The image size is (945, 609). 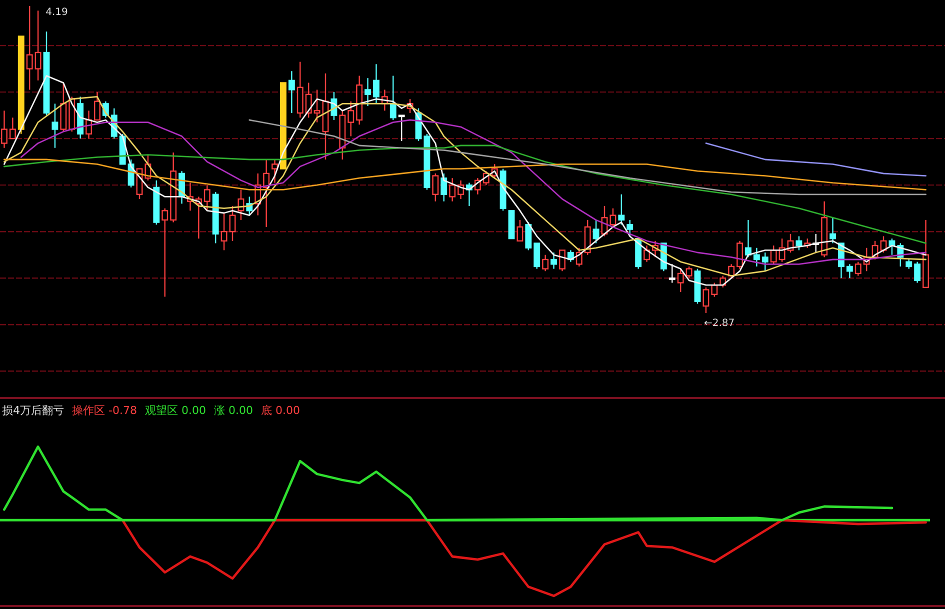 What do you see at coordinates (719, 323) in the screenshot?
I see `text: ←2.87` at bounding box center [719, 323].